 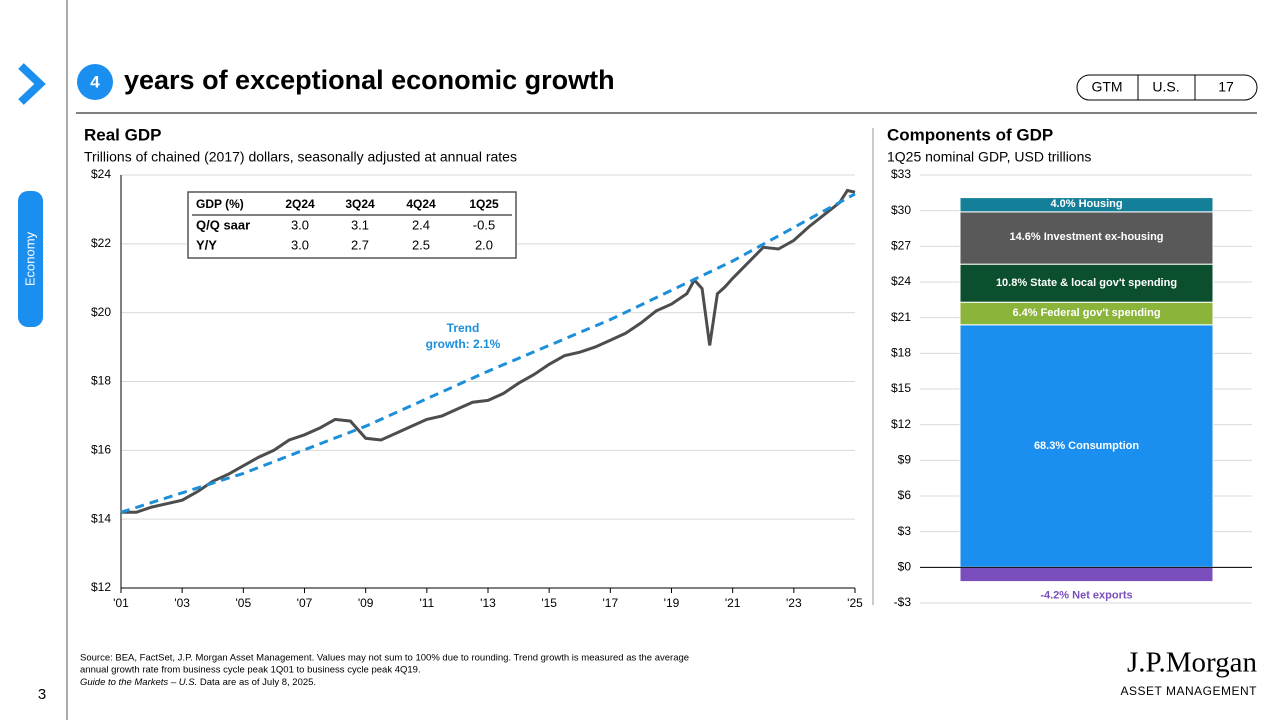 I want to click on segment-label-box: 6.4% Federal gov't spending, so click(x=1086, y=312).